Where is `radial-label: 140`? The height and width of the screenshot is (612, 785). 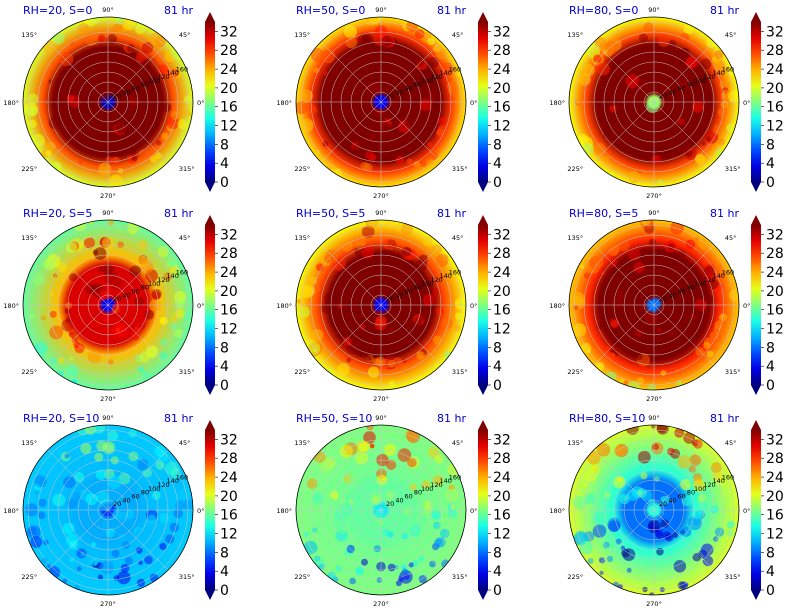 radial-label: 140 is located at coordinates (445, 73).